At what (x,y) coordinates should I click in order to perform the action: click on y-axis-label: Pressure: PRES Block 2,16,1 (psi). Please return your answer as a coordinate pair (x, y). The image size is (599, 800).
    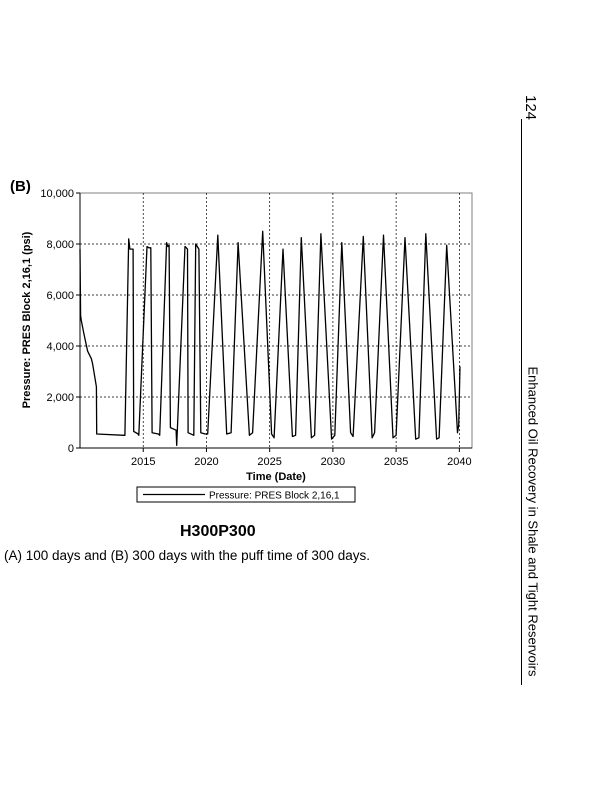
    Looking at the image, I should click on (27, 319).